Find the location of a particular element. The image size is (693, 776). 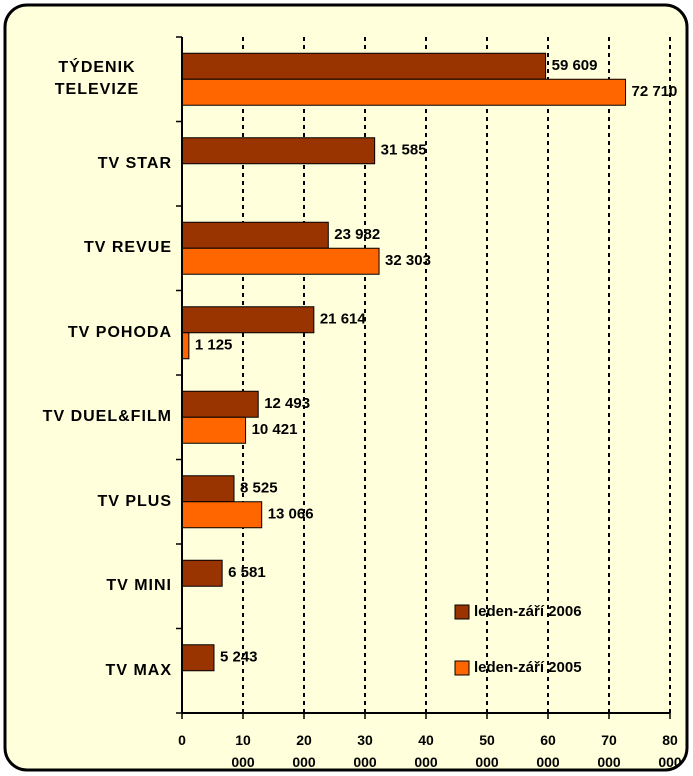

value-label: 5 243 is located at coordinates (239, 657).